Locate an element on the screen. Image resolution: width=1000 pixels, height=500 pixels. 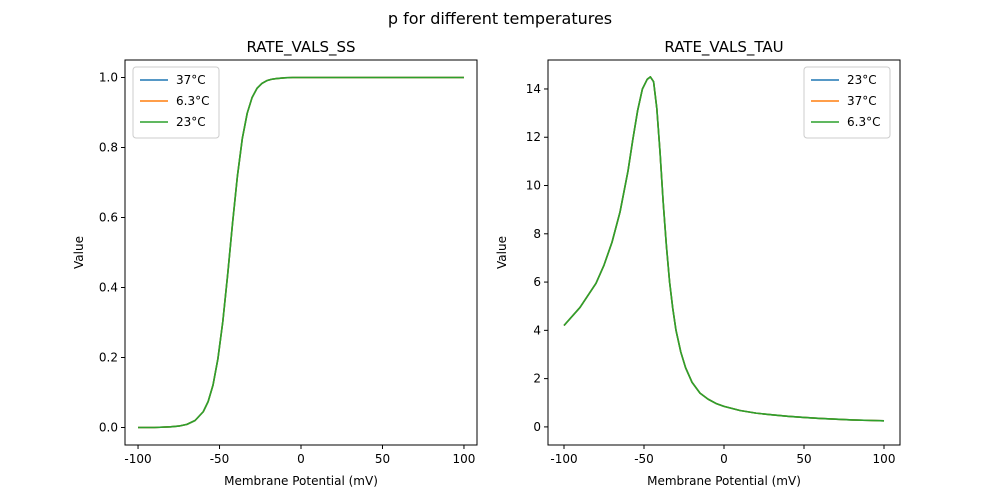
chart-title: RATE_VALS_TAU is located at coordinates (723, 47).